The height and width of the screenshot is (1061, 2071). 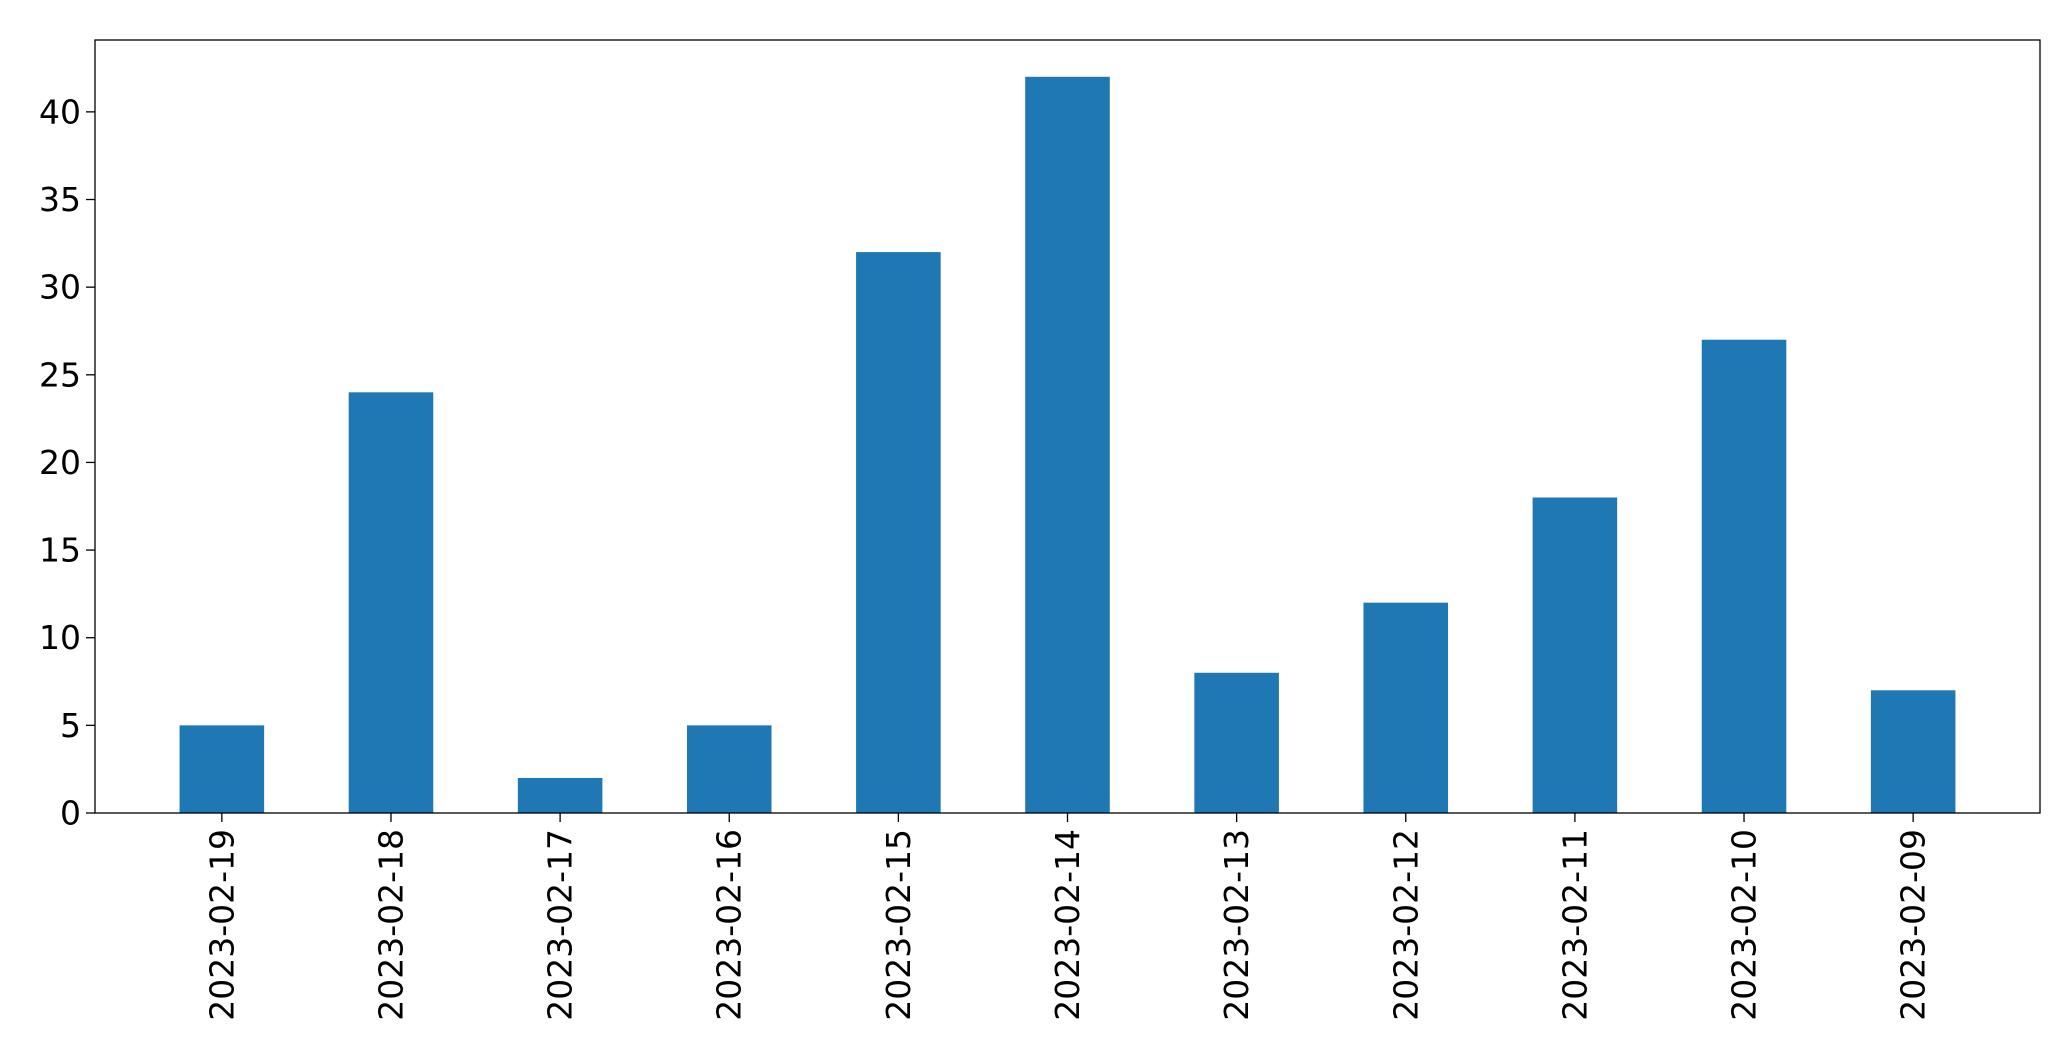 What do you see at coordinates (70, 813) in the screenshot?
I see `y-tick-label: 0` at bounding box center [70, 813].